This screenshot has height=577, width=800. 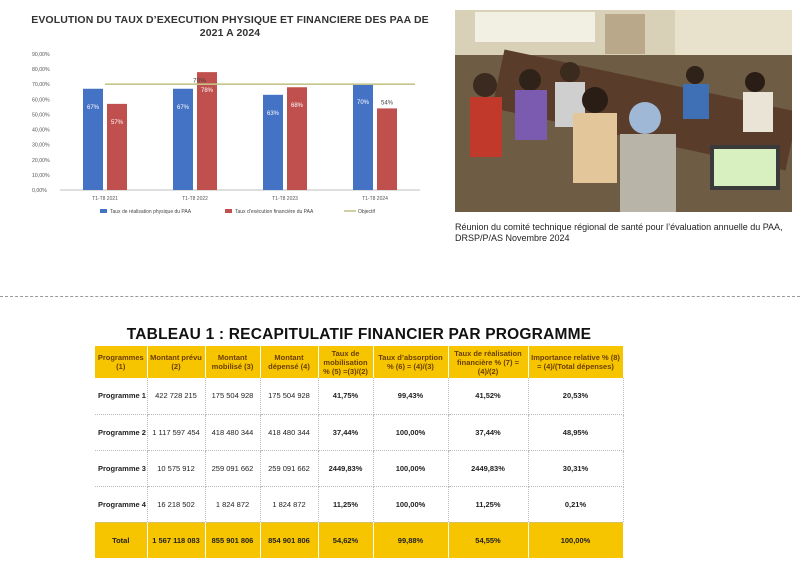 I want to click on bar-data-label: 63%, so click(x=273, y=114).